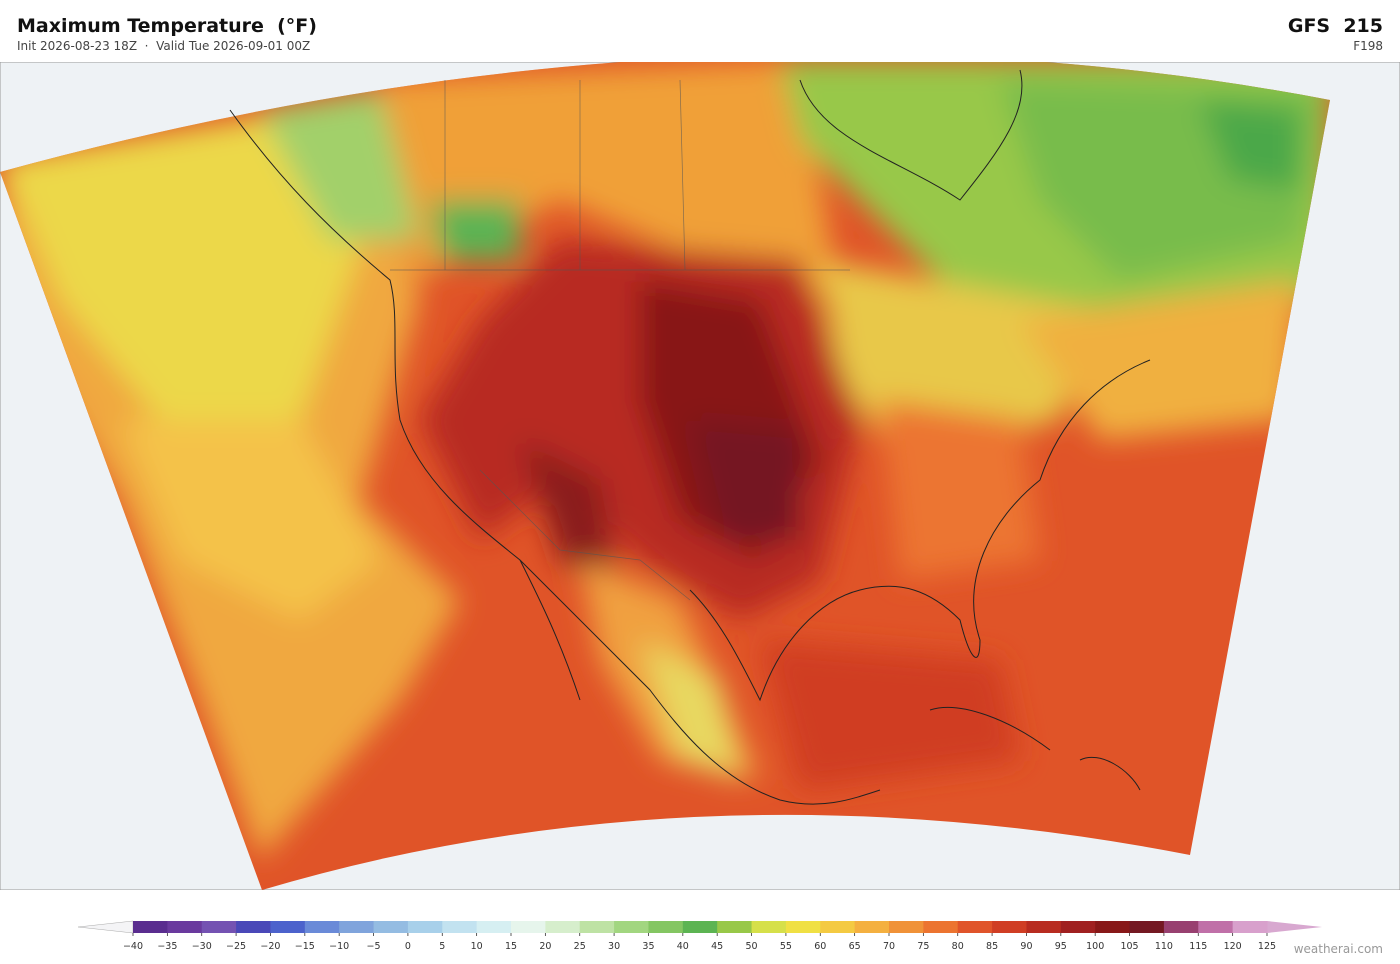 The height and width of the screenshot is (964, 1400). I want to click on colorbar-tick-label: 0, so click(408, 945).